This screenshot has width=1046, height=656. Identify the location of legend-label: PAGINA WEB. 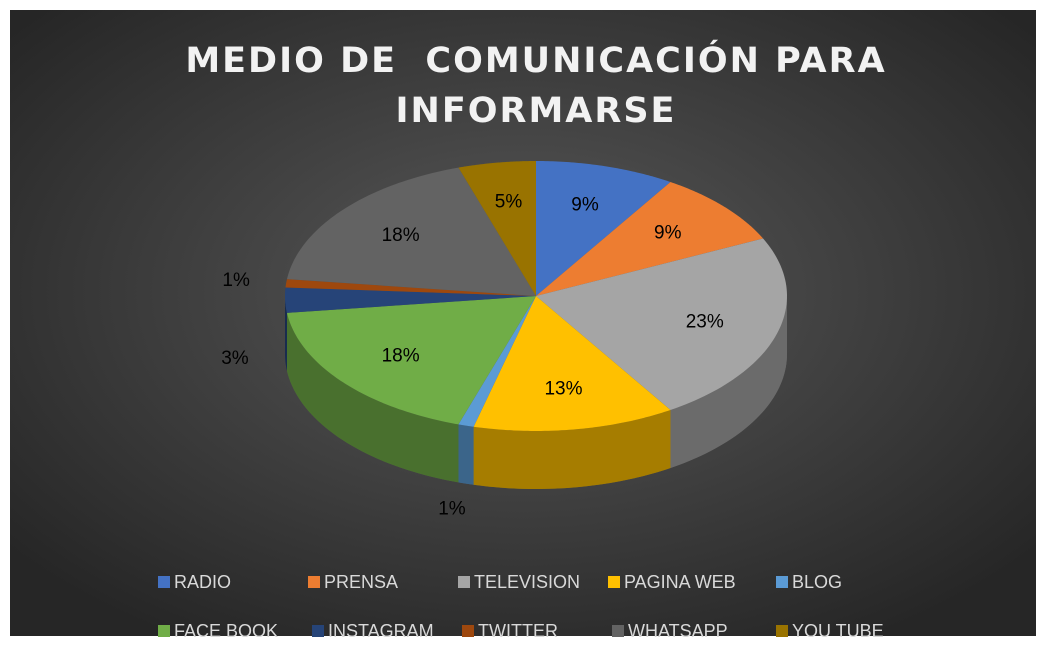
(680, 582).